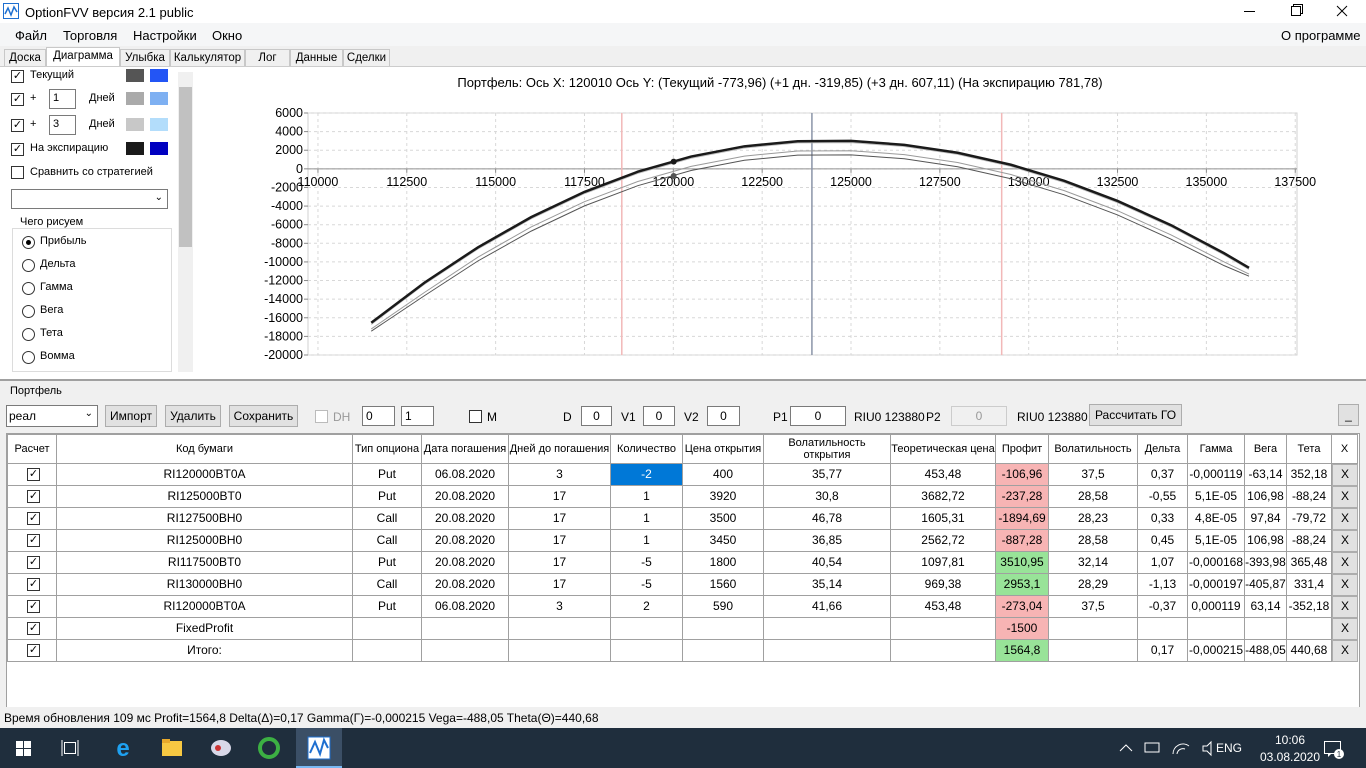  I want to click on spinner: 1, so click(417, 416).